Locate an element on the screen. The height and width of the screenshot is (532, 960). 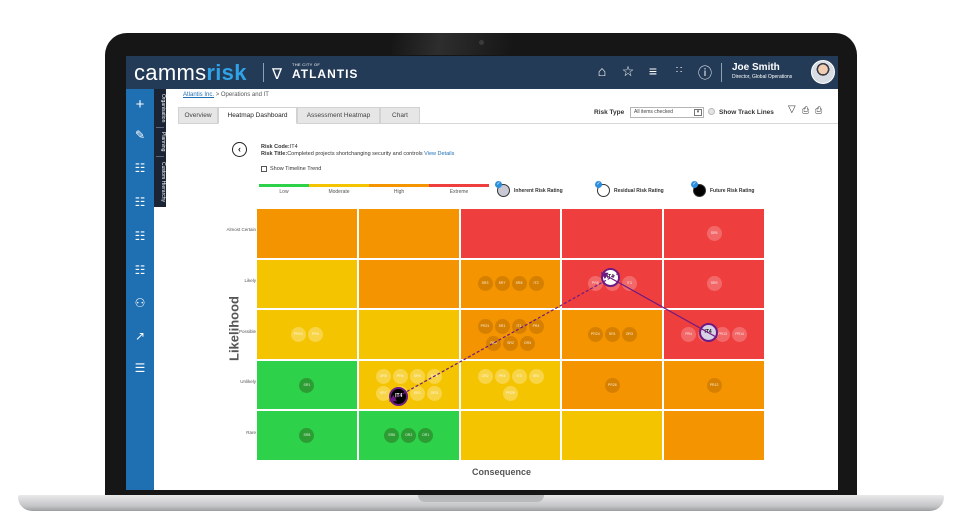
future-risk-marker: IT4 is located at coordinates (399, 396).